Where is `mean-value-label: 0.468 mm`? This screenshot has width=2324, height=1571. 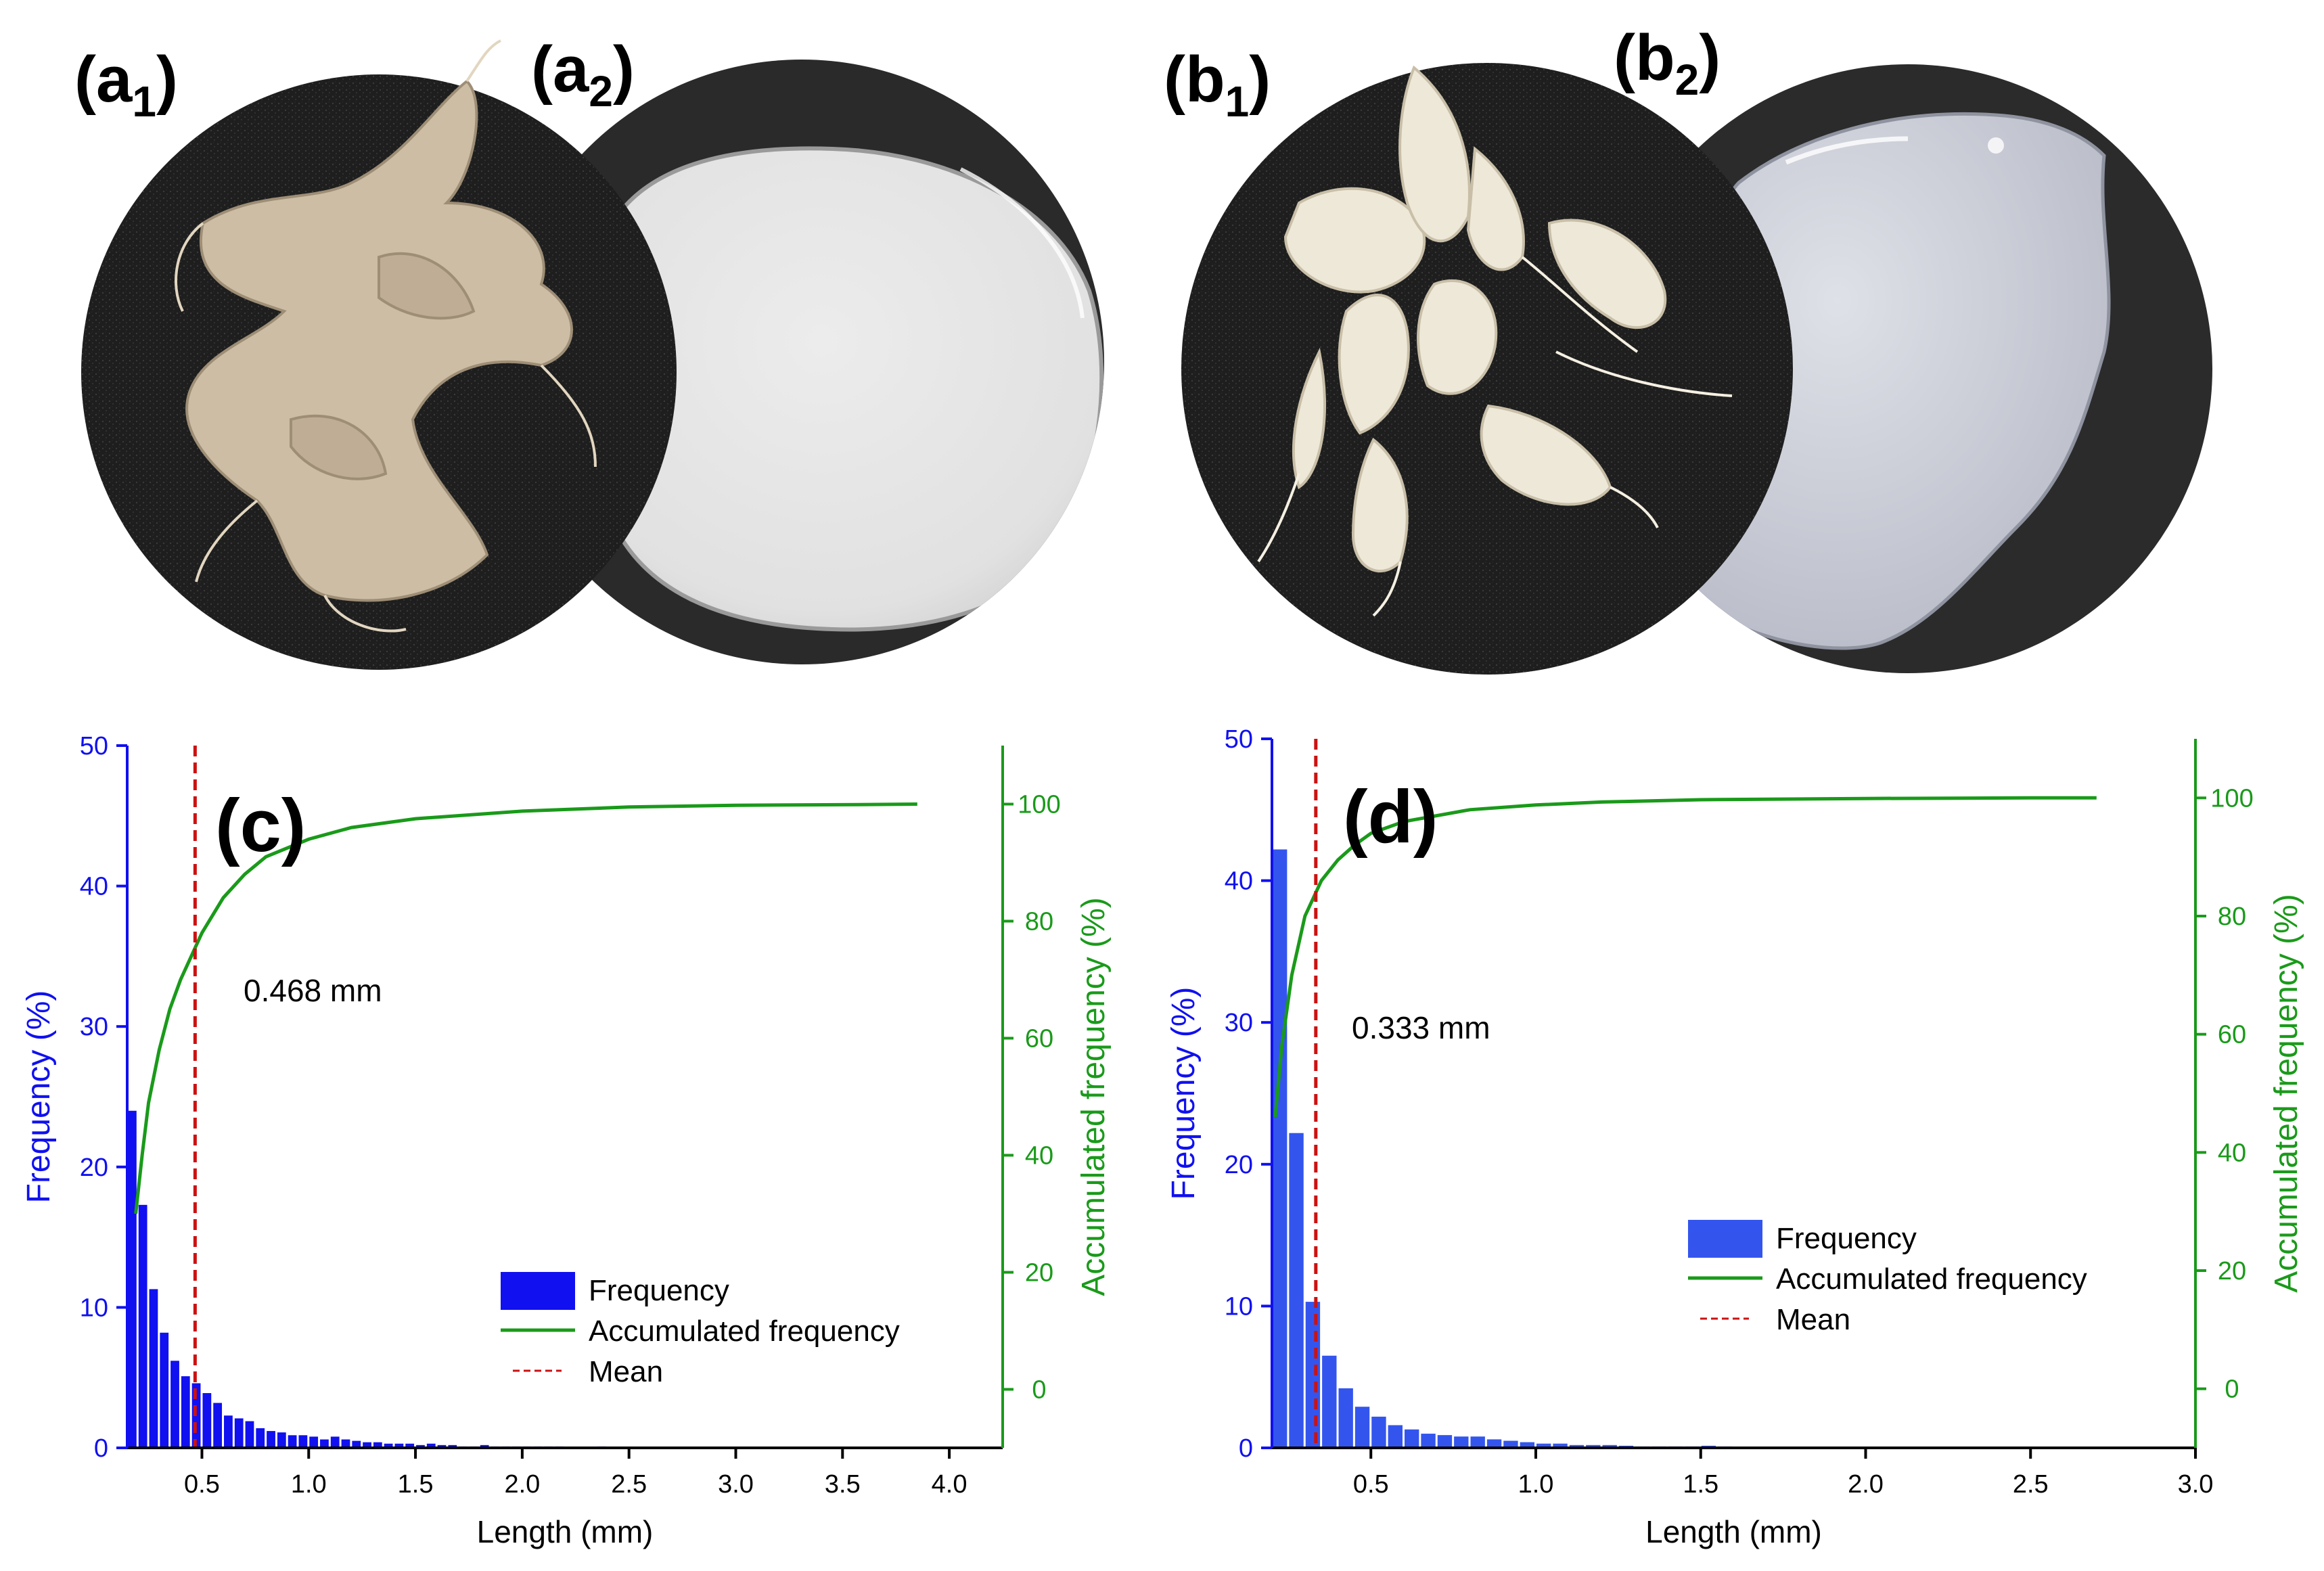 mean-value-label: 0.468 mm is located at coordinates (313, 990).